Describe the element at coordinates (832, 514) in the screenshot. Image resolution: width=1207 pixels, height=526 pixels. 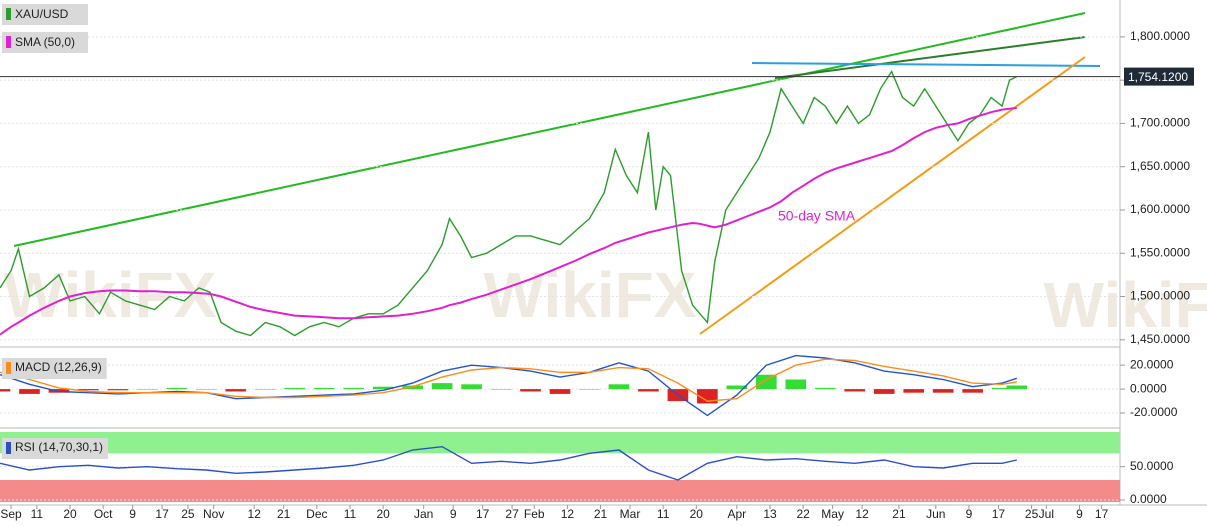
I see `x-tick-label: May` at that location.